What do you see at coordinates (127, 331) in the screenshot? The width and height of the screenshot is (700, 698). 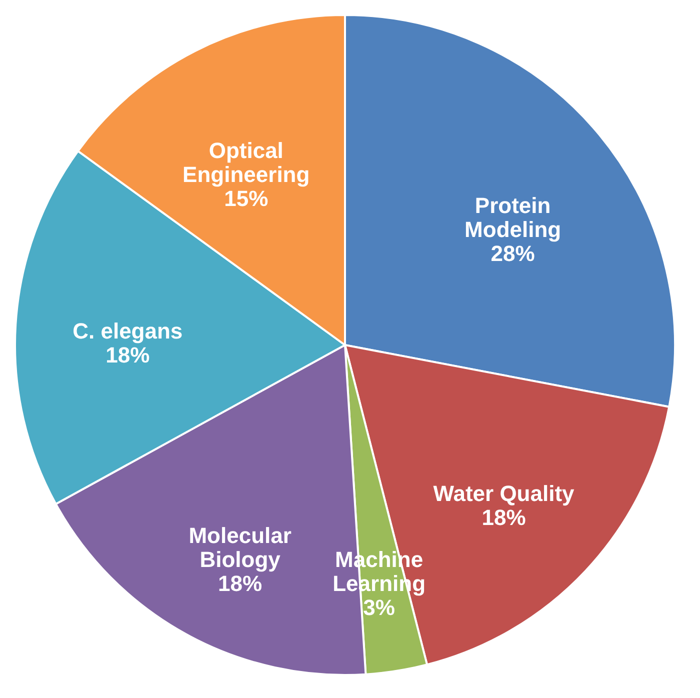 I see `slice-label: C. elegans` at bounding box center [127, 331].